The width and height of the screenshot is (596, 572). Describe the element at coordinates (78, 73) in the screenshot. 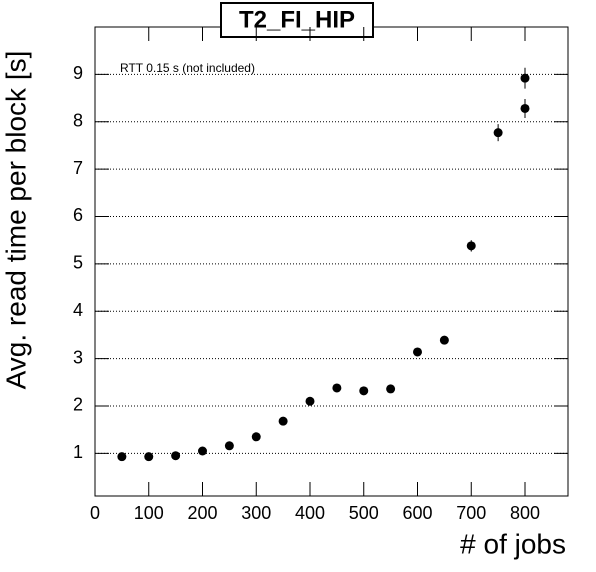

I see `y-tick-label: 9` at that location.